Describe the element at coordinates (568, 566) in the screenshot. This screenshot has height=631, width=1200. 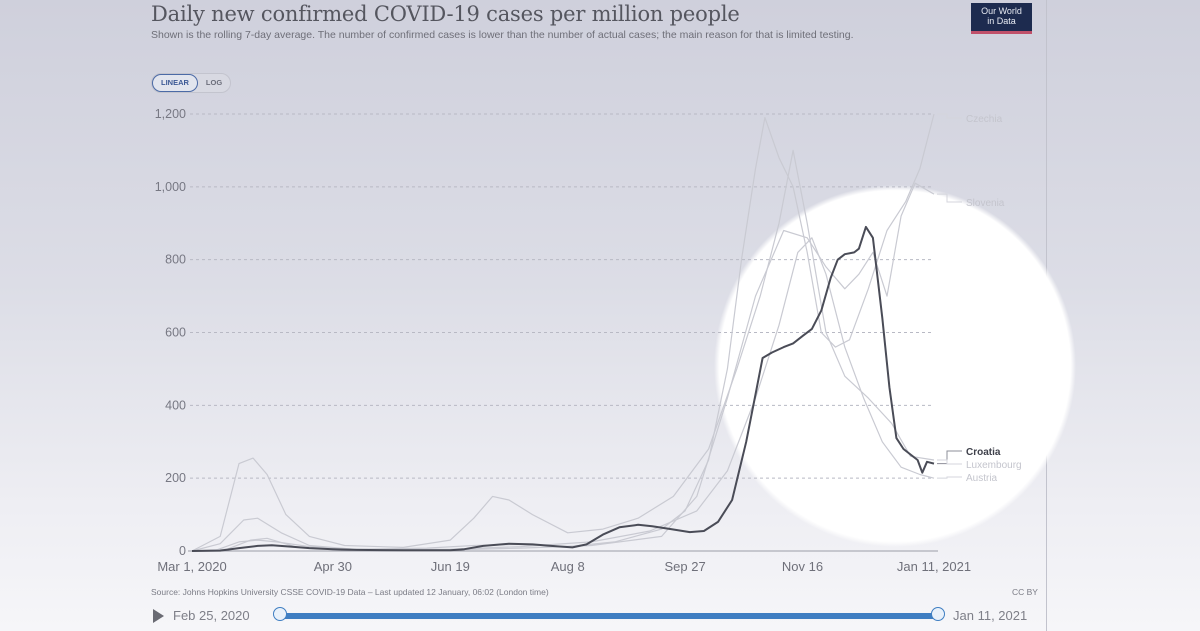
I see `x-tick-label: Aug 8` at that location.